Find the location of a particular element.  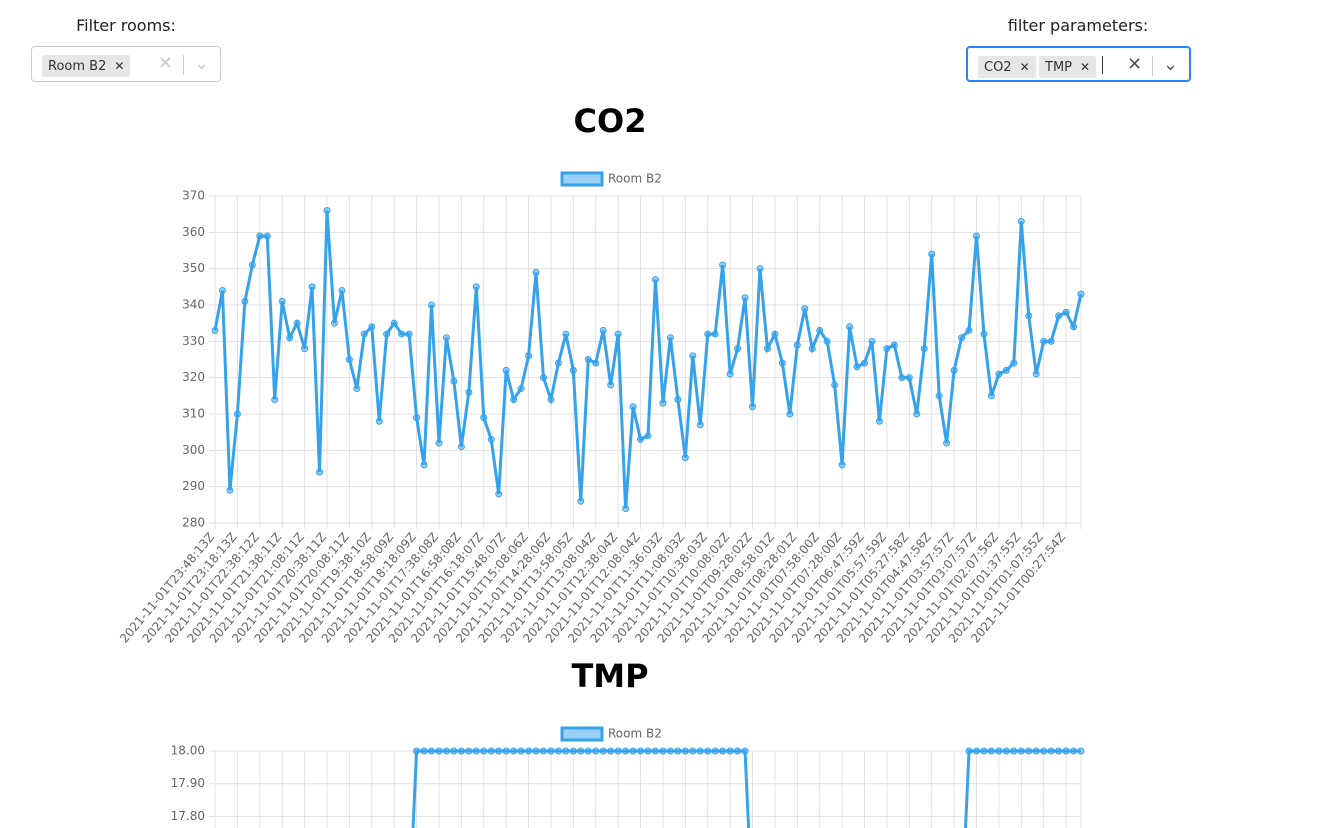

y-tick-label: 350 is located at coordinates (193, 268).